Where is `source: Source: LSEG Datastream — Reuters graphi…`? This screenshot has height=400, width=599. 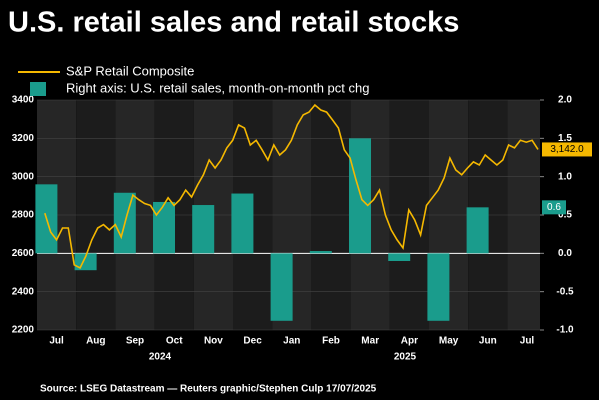 source: Source: LSEG Datastream — Reuters graphi… is located at coordinates (208, 389).